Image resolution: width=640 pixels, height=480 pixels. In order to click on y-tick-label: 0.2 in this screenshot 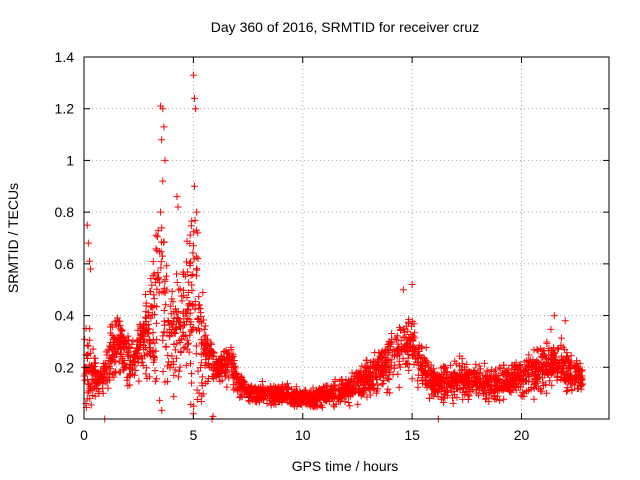, I will do `click(65, 367)`.